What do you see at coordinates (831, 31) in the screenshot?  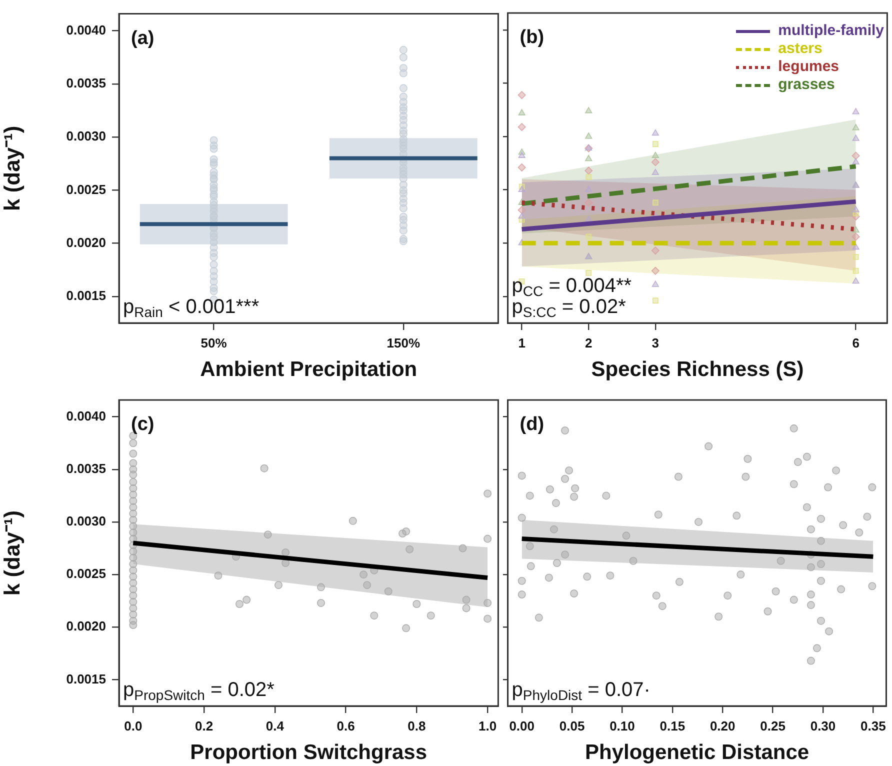 I see `legend-label: multiple-family` at bounding box center [831, 31].